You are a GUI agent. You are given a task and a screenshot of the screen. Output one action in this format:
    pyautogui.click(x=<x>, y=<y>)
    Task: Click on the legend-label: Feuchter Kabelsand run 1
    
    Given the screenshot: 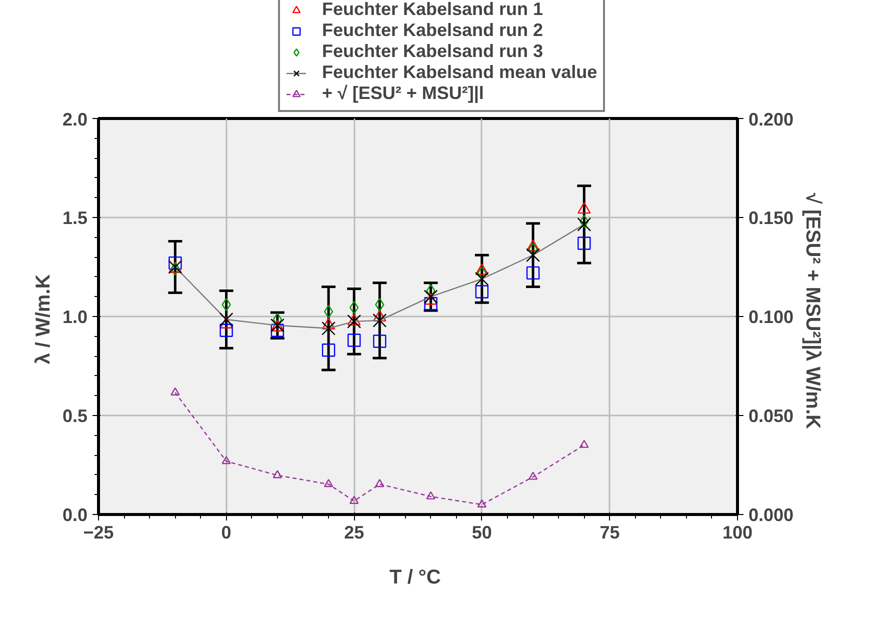 What is the action you would take?
    pyautogui.click(x=433, y=10)
    